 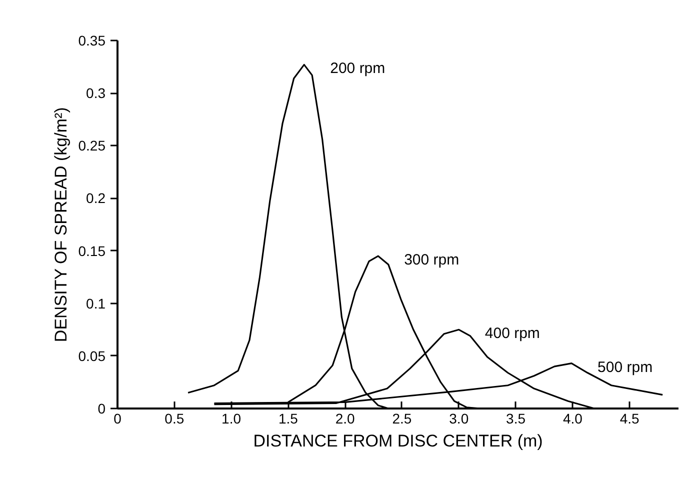 What do you see at coordinates (625, 367) in the screenshot?
I see `series-label: 500 rpm` at bounding box center [625, 367].